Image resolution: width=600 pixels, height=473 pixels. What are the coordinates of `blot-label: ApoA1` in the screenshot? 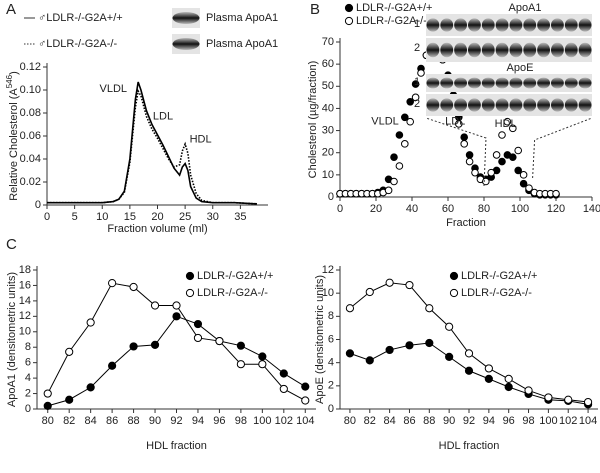 It's located at (524, 8).